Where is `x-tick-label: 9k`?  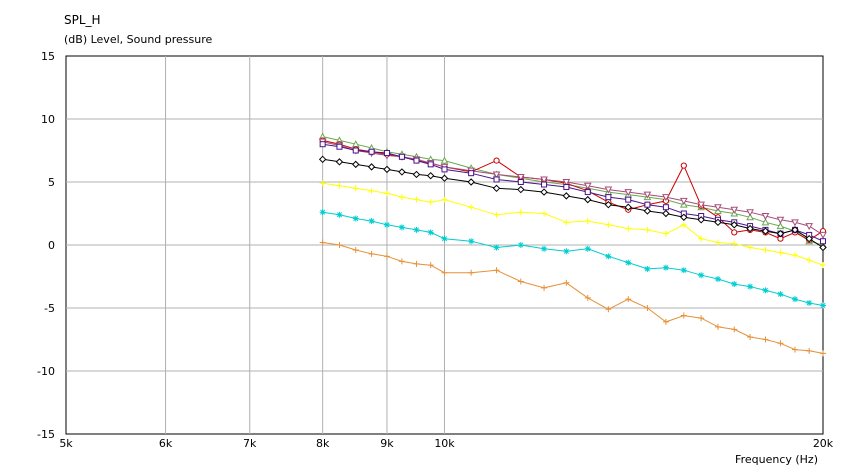
x-tick-label: 9k is located at coordinates (387, 443).